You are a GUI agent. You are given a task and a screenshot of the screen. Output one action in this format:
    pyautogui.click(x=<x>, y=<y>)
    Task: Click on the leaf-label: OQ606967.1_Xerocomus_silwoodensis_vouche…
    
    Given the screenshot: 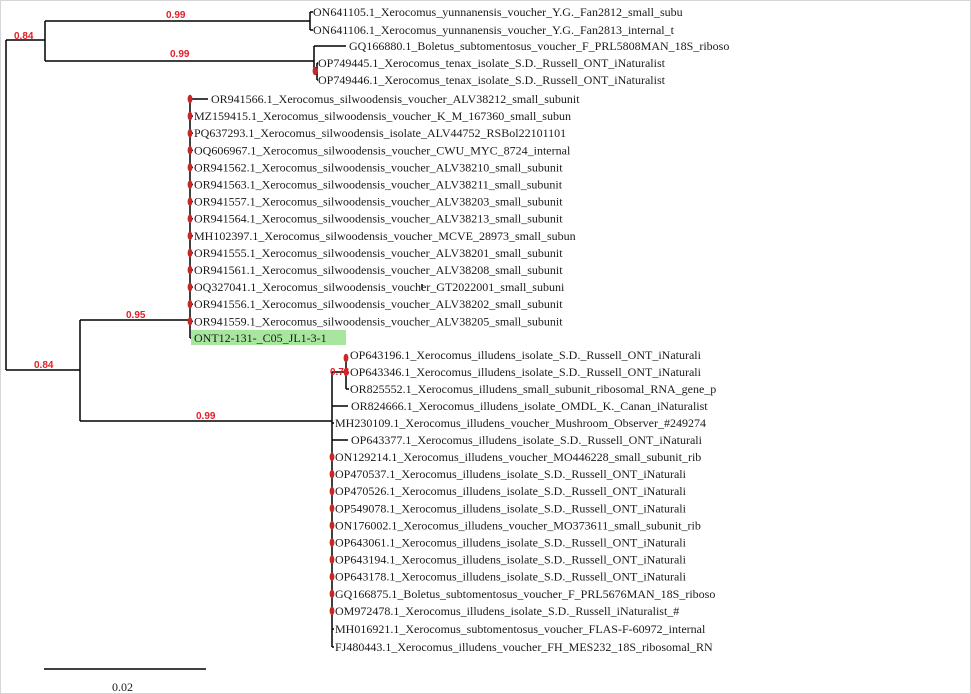 What is the action you would take?
    pyautogui.click(x=382, y=150)
    